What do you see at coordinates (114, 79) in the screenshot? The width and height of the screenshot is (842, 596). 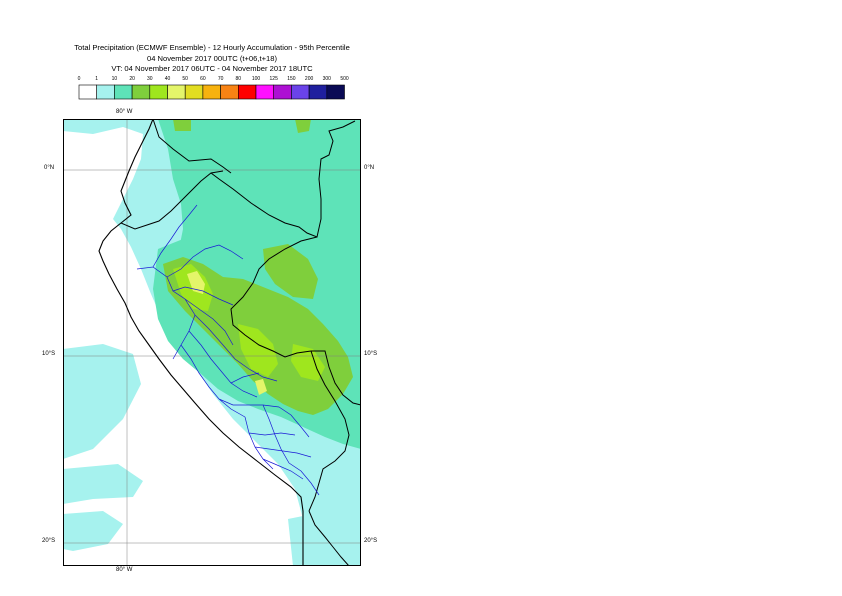 I see `colorbar-tick-2: 10` at bounding box center [114, 79].